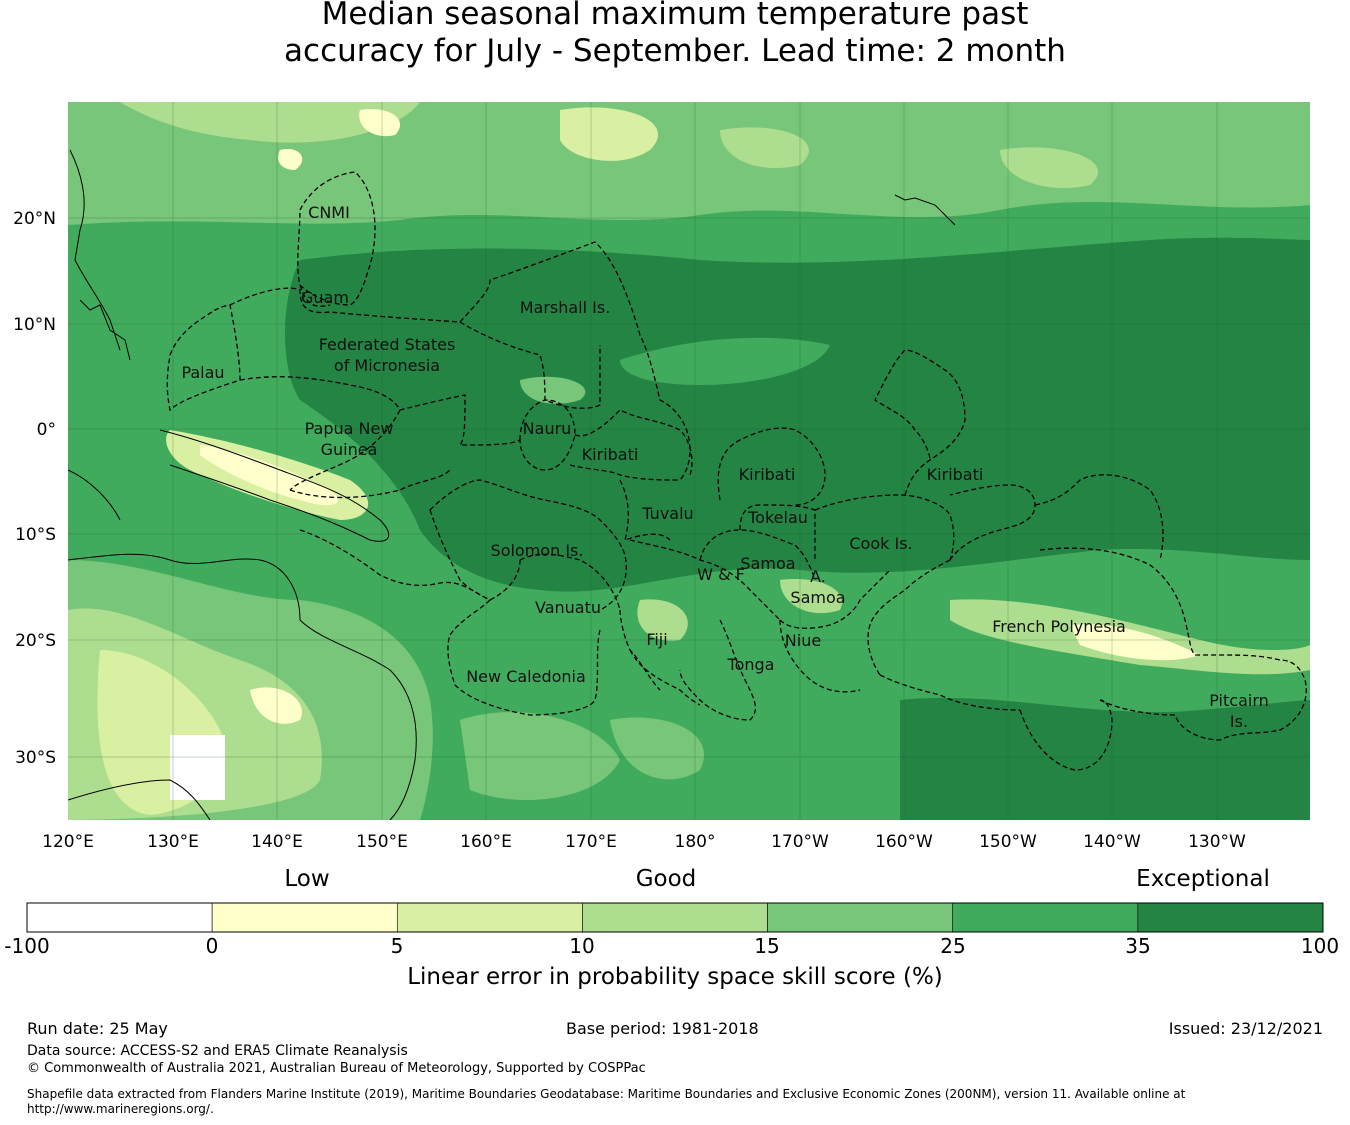 The height and width of the screenshot is (1125, 1350). Describe the element at coordinates (1320, 946) in the screenshot. I see `colorbar-tick: 100` at that location.